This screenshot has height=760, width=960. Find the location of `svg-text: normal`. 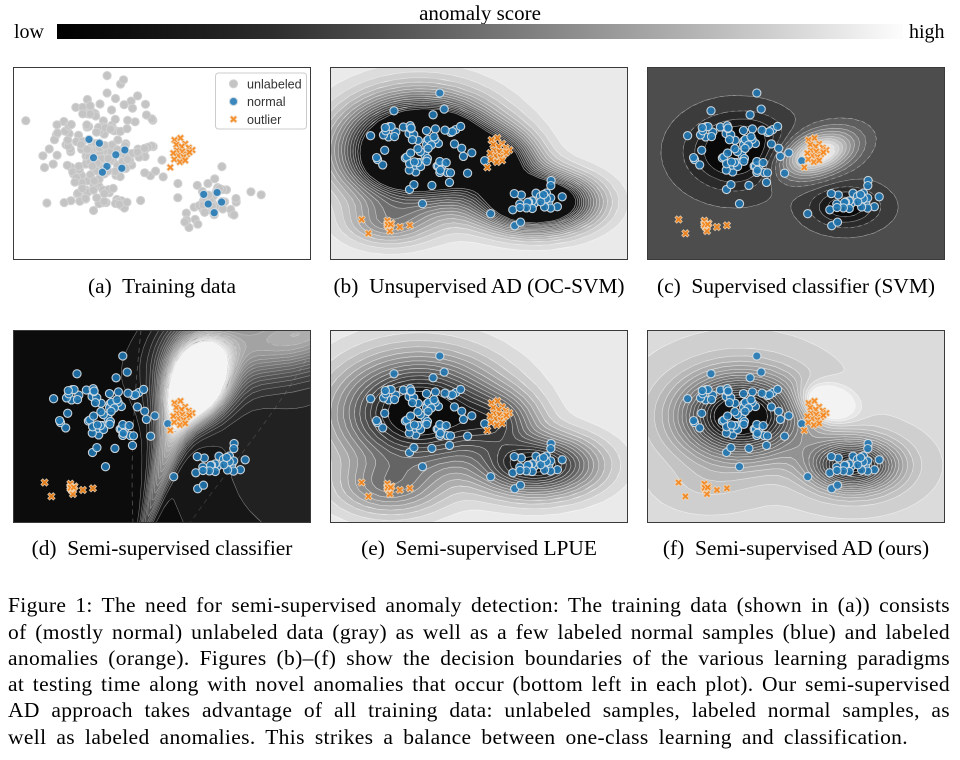

svg-text: normal is located at coordinates (266, 102).